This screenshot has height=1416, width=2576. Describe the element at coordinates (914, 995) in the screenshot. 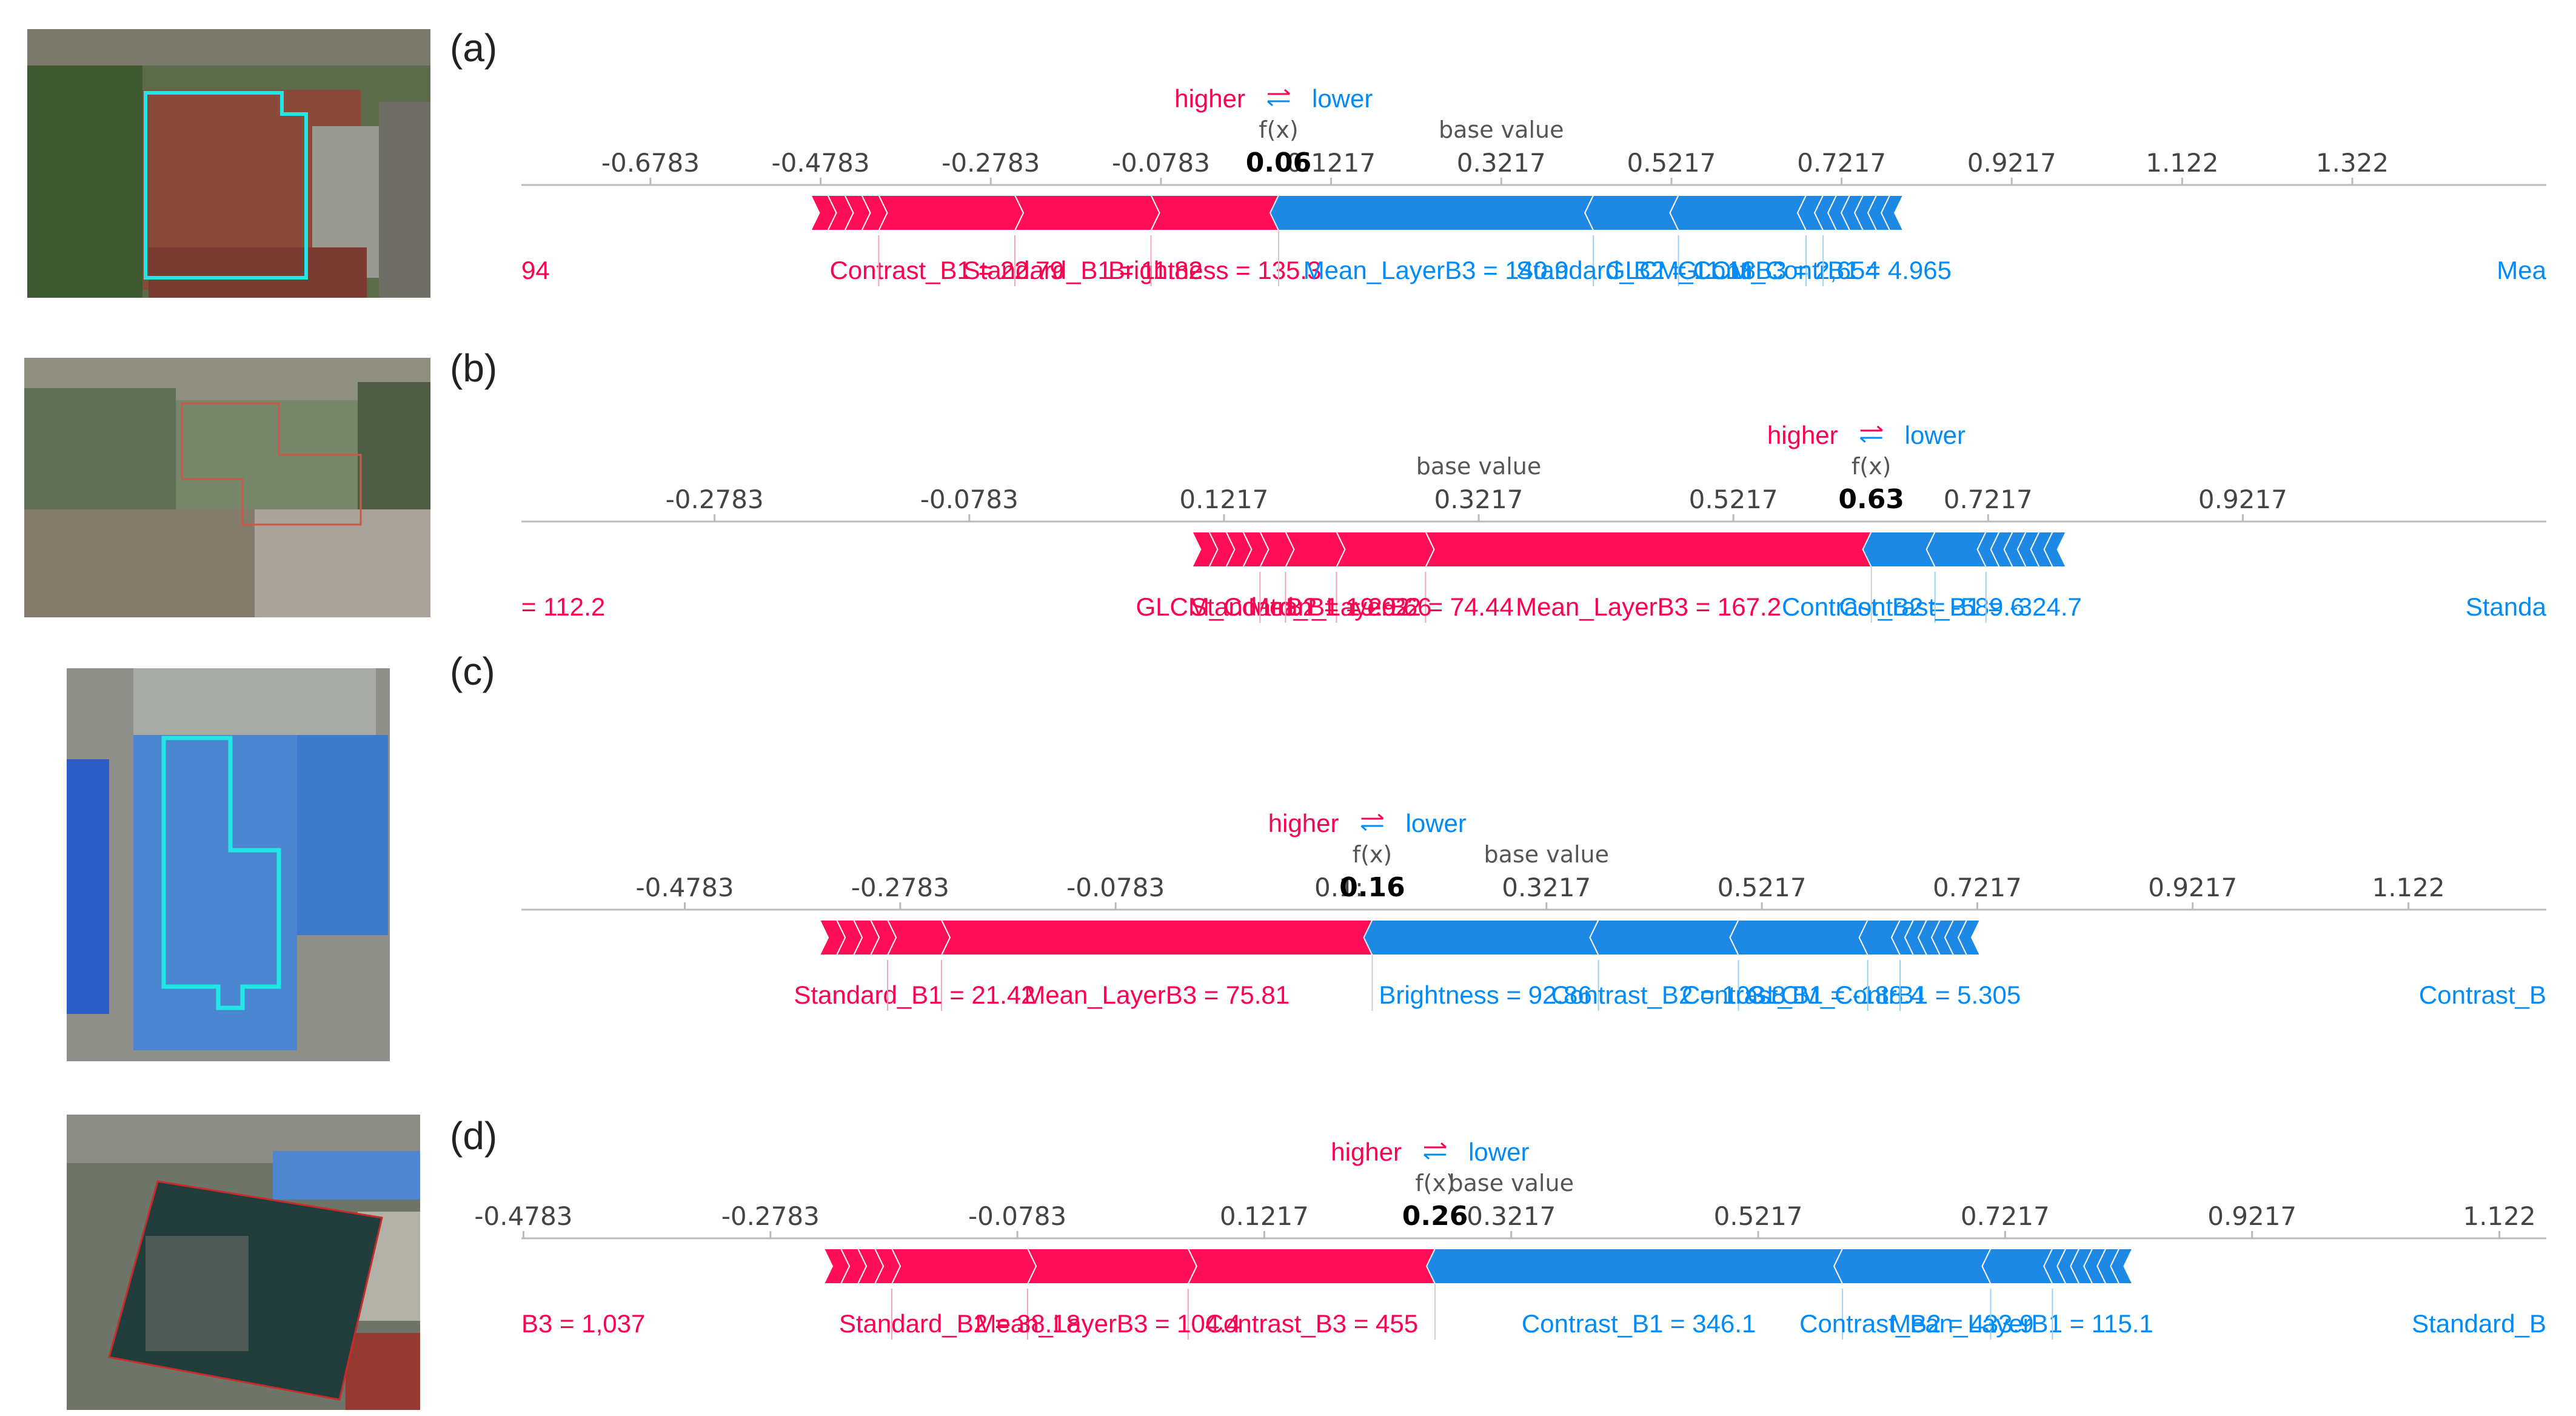

I see `feature-label-higher: Standard_B1 = 21.42` at that location.